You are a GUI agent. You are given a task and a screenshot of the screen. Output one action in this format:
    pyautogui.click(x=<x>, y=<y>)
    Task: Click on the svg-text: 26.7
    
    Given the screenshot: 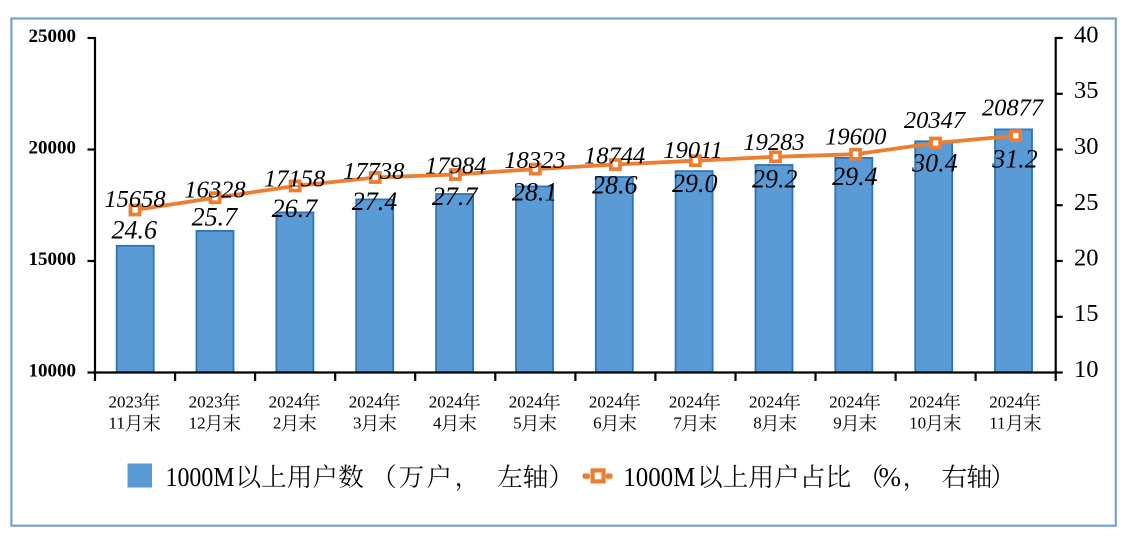 What is the action you would take?
    pyautogui.click(x=295, y=208)
    